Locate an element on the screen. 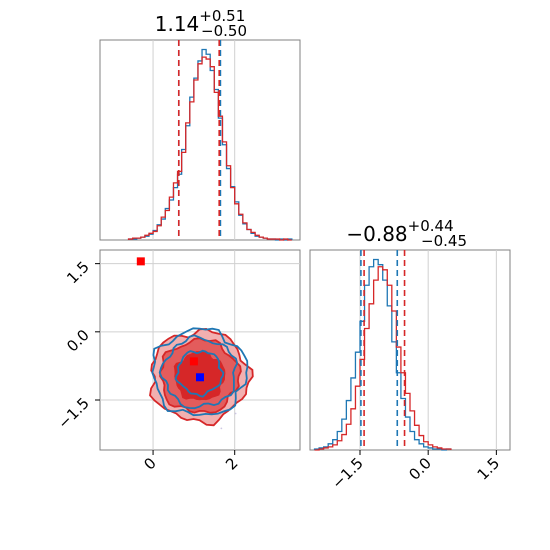 The image size is (550, 550). panel-top-left-grid is located at coordinates (194, 140).